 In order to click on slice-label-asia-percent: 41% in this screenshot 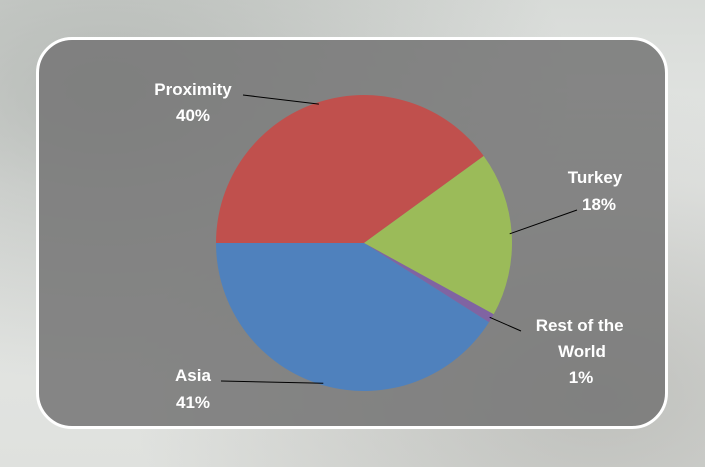, I will do `click(193, 402)`.